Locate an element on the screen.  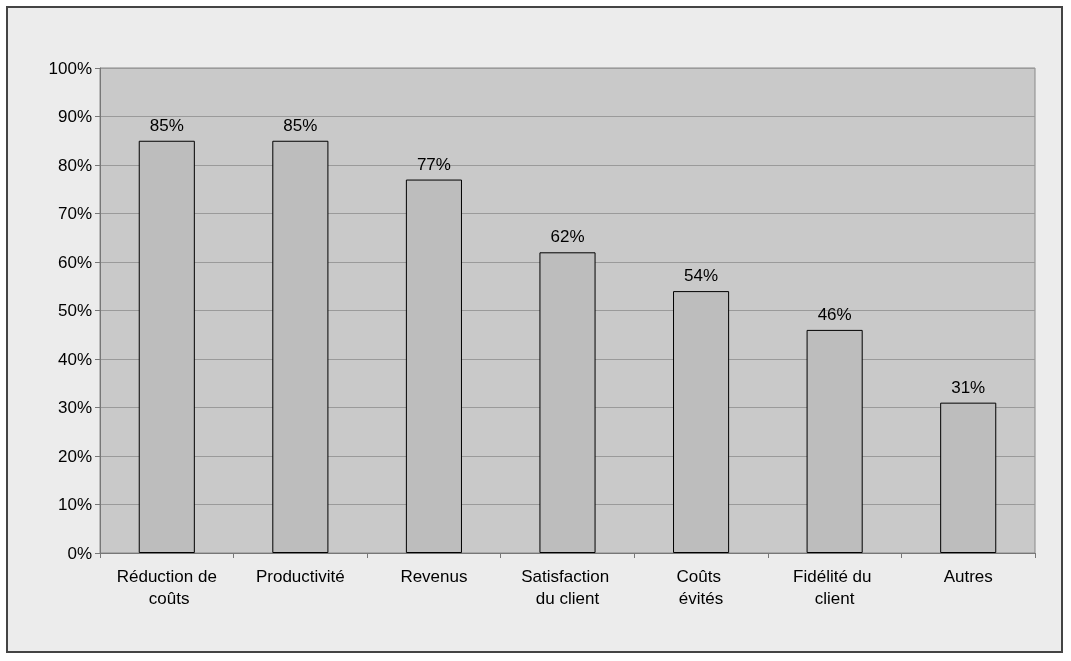
y-tick-label: 20% is located at coordinates (74, 456).